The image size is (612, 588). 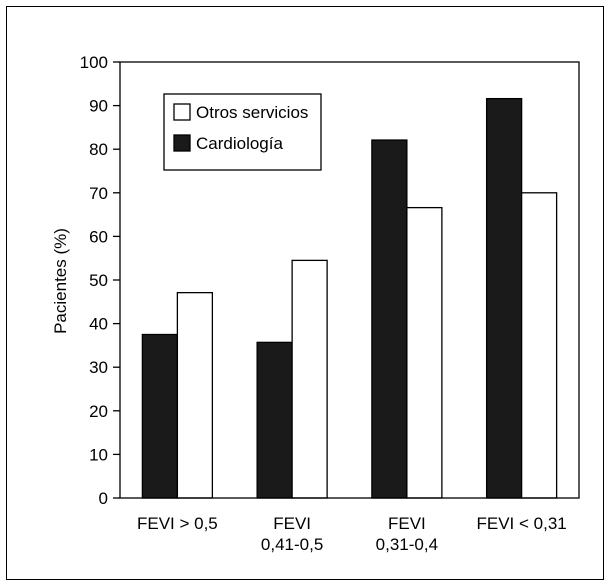 What do you see at coordinates (103, 498) in the screenshot?
I see `y-tick-label: 0` at bounding box center [103, 498].